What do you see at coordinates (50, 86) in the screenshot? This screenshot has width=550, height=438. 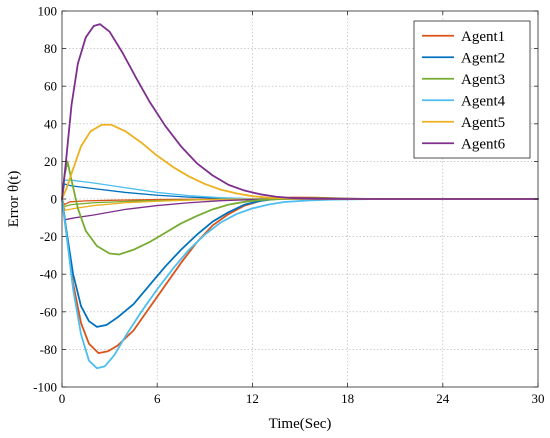 I see `y-tick-label: 60` at bounding box center [50, 86].